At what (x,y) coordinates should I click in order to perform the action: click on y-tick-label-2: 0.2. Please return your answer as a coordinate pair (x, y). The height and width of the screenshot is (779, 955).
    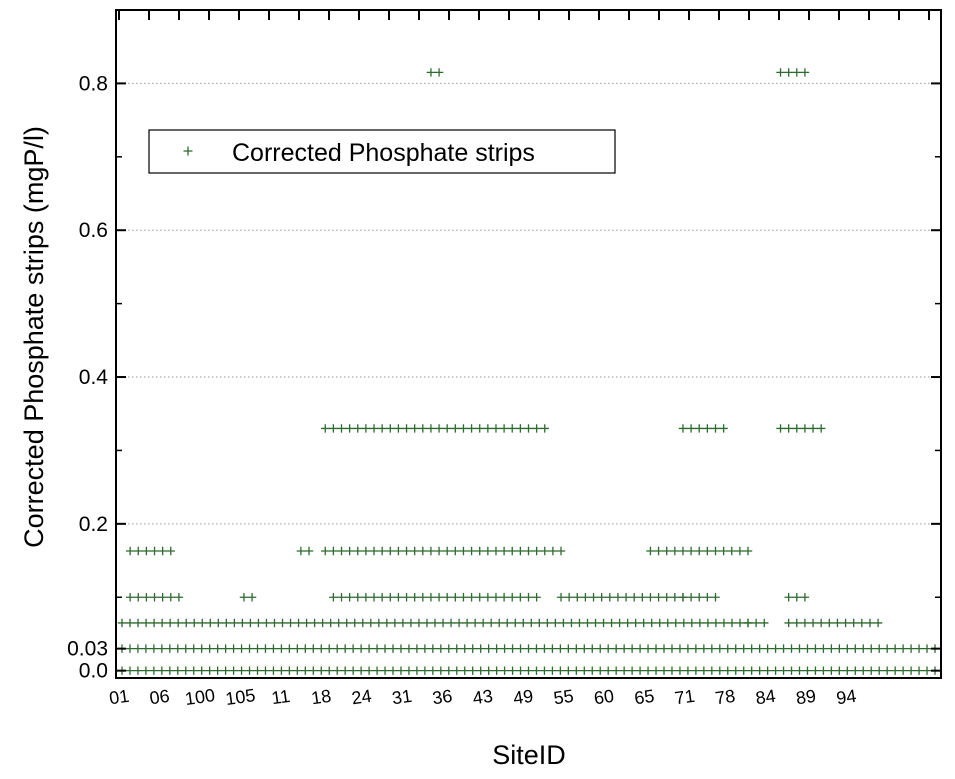
    Looking at the image, I should click on (93, 524).